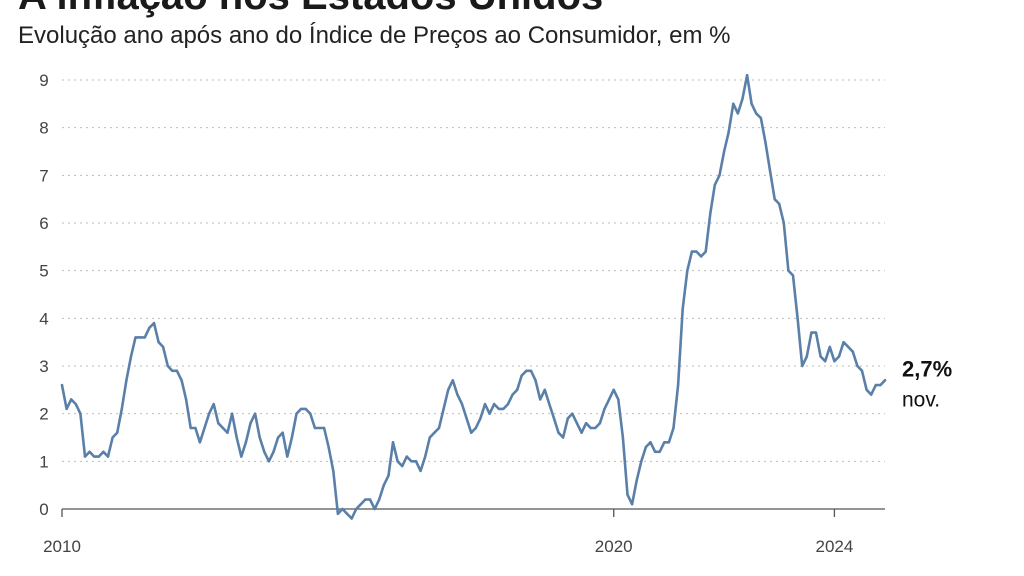  What do you see at coordinates (614, 546) in the screenshot?
I see `x-tick-label: 2020` at bounding box center [614, 546].